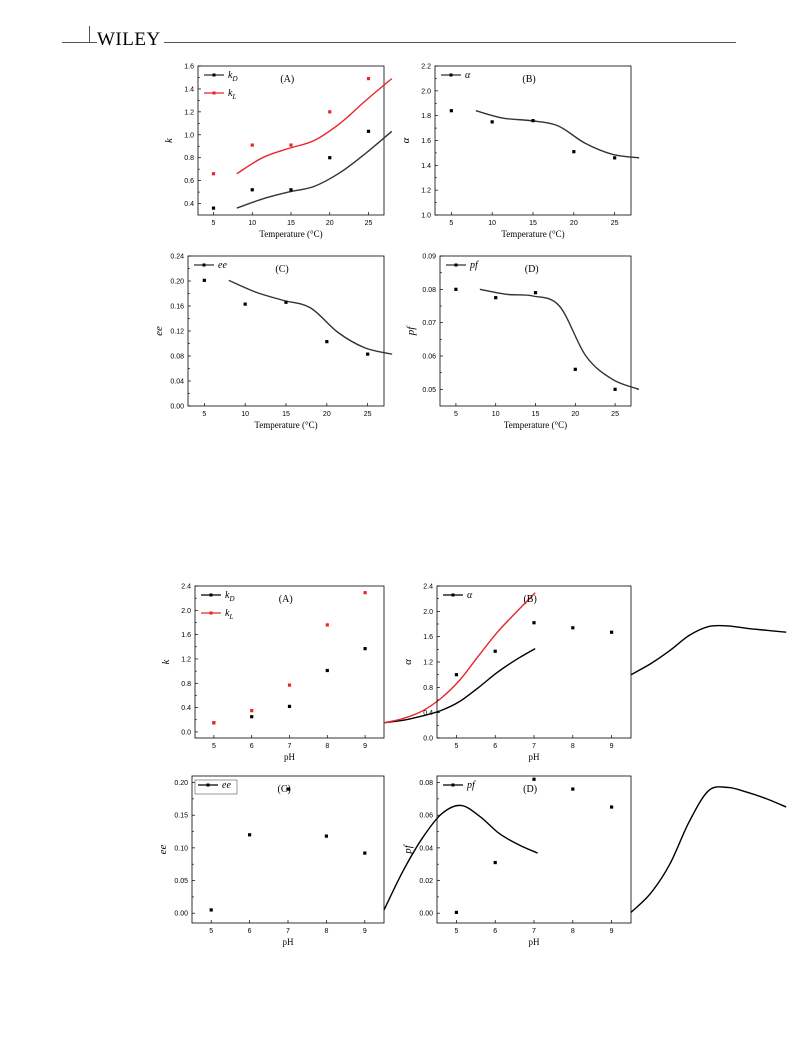 The width and height of the screenshot is (793, 1043). I want to click on legend-box, so click(216, 787).